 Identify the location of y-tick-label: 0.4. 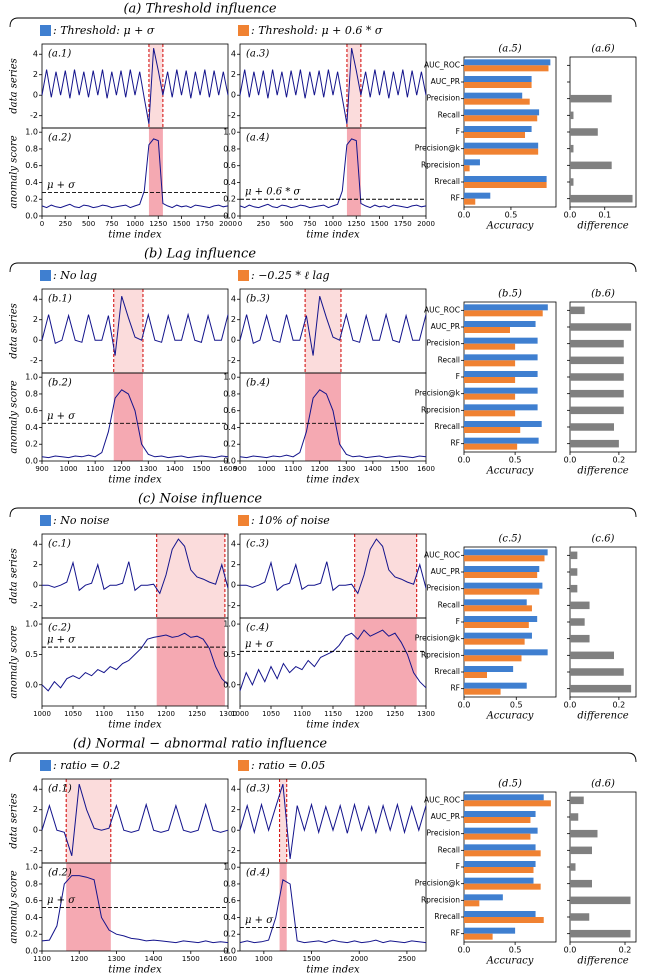
(31, 917).